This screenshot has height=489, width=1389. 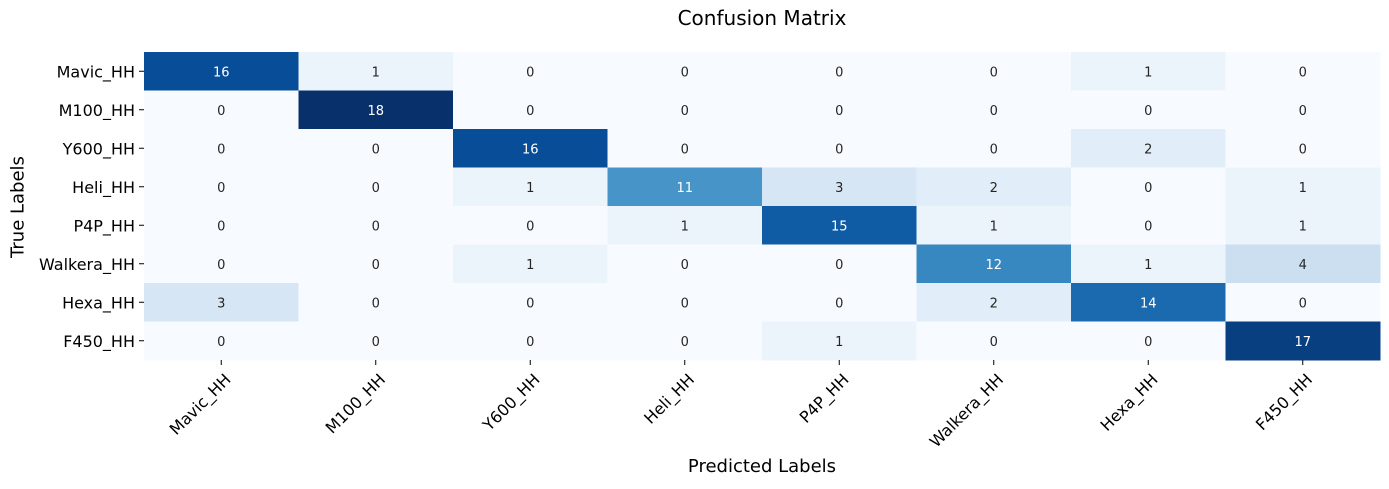 I want to click on heatmap-cell-r4-c4, so click(x=839, y=225).